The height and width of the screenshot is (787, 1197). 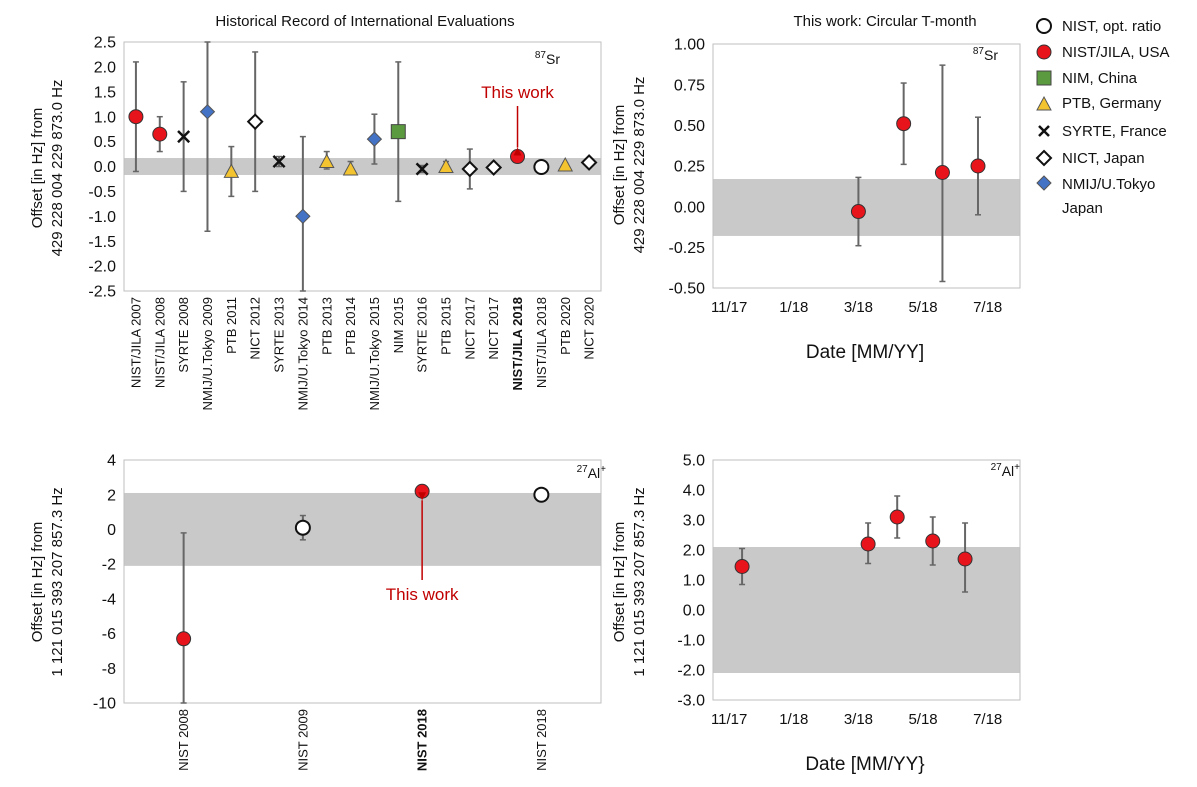 What do you see at coordinates (1114, 131) in the screenshot?
I see `legend-label: SYRTE, France` at bounding box center [1114, 131].